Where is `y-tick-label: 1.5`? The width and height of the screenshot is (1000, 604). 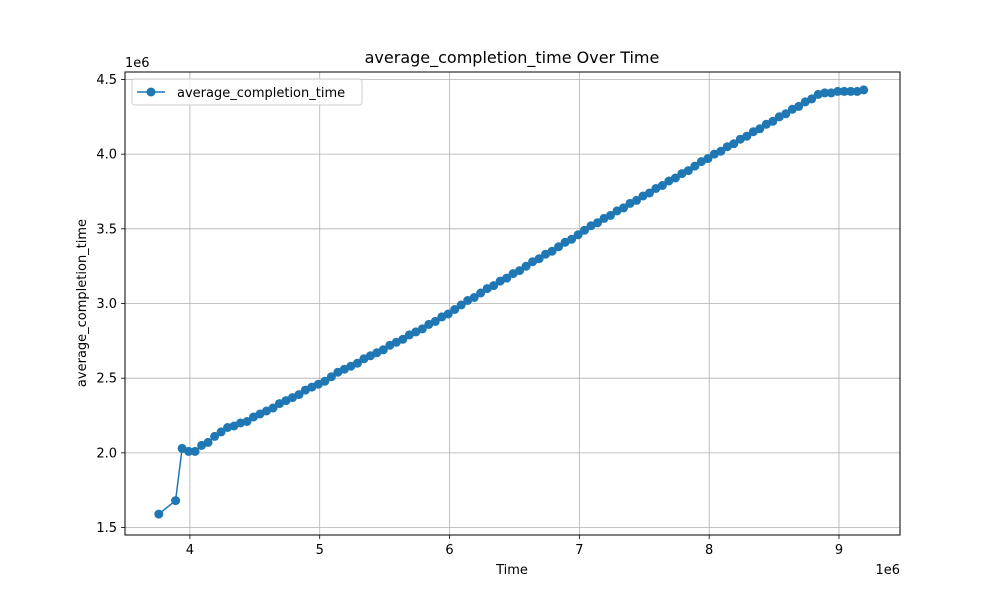 y-tick-label: 1.5 is located at coordinates (106, 528).